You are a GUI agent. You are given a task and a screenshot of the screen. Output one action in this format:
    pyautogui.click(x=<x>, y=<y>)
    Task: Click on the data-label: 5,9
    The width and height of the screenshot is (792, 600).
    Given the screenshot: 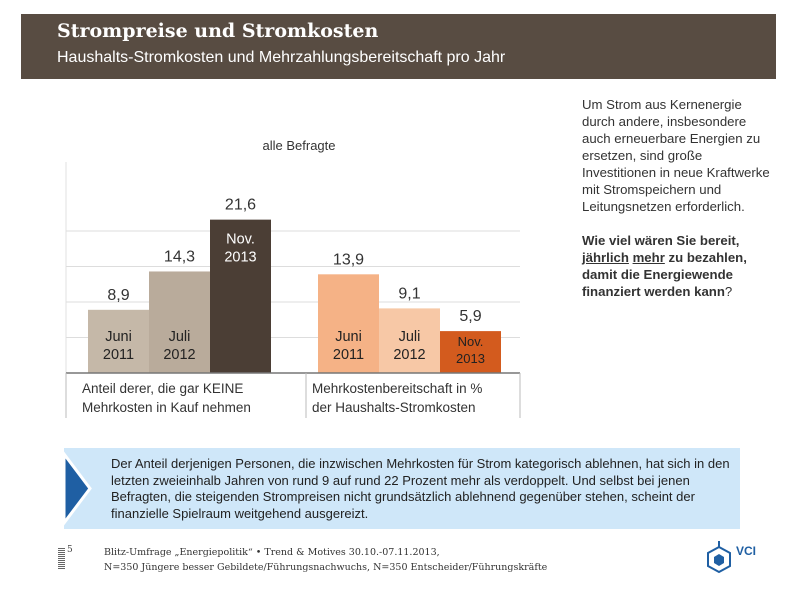 What is the action you would take?
    pyautogui.click(x=470, y=316)
    